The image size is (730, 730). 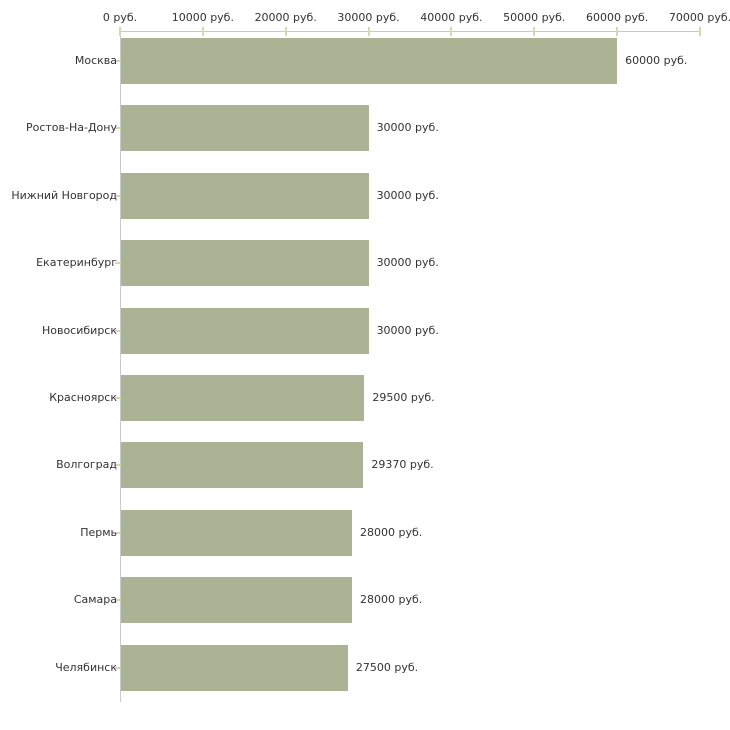 I want to click on category-label: Красноярск, so click(x=83, y=397).